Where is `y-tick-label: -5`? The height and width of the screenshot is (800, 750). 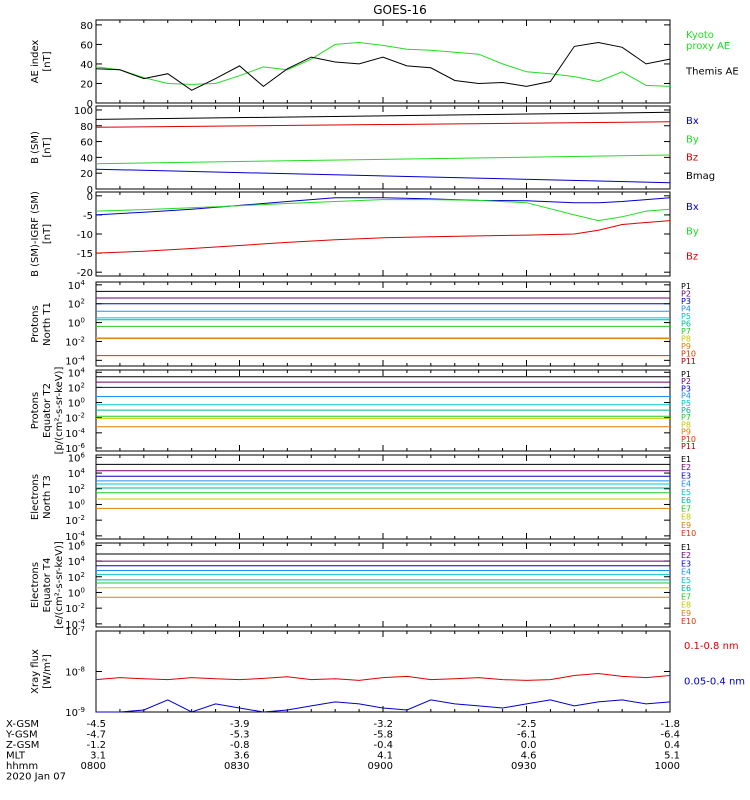
y-tick-label: -5 is located at coordinates (88, 216).